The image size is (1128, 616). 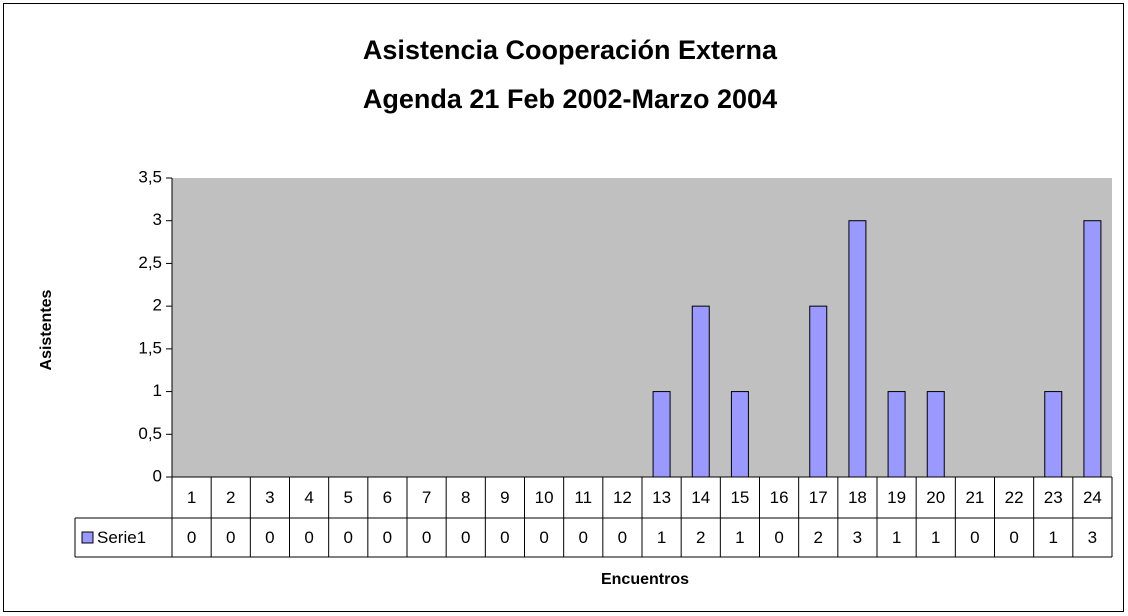 I want to click on x-tick-label: 11, so click(x=583, y=497).